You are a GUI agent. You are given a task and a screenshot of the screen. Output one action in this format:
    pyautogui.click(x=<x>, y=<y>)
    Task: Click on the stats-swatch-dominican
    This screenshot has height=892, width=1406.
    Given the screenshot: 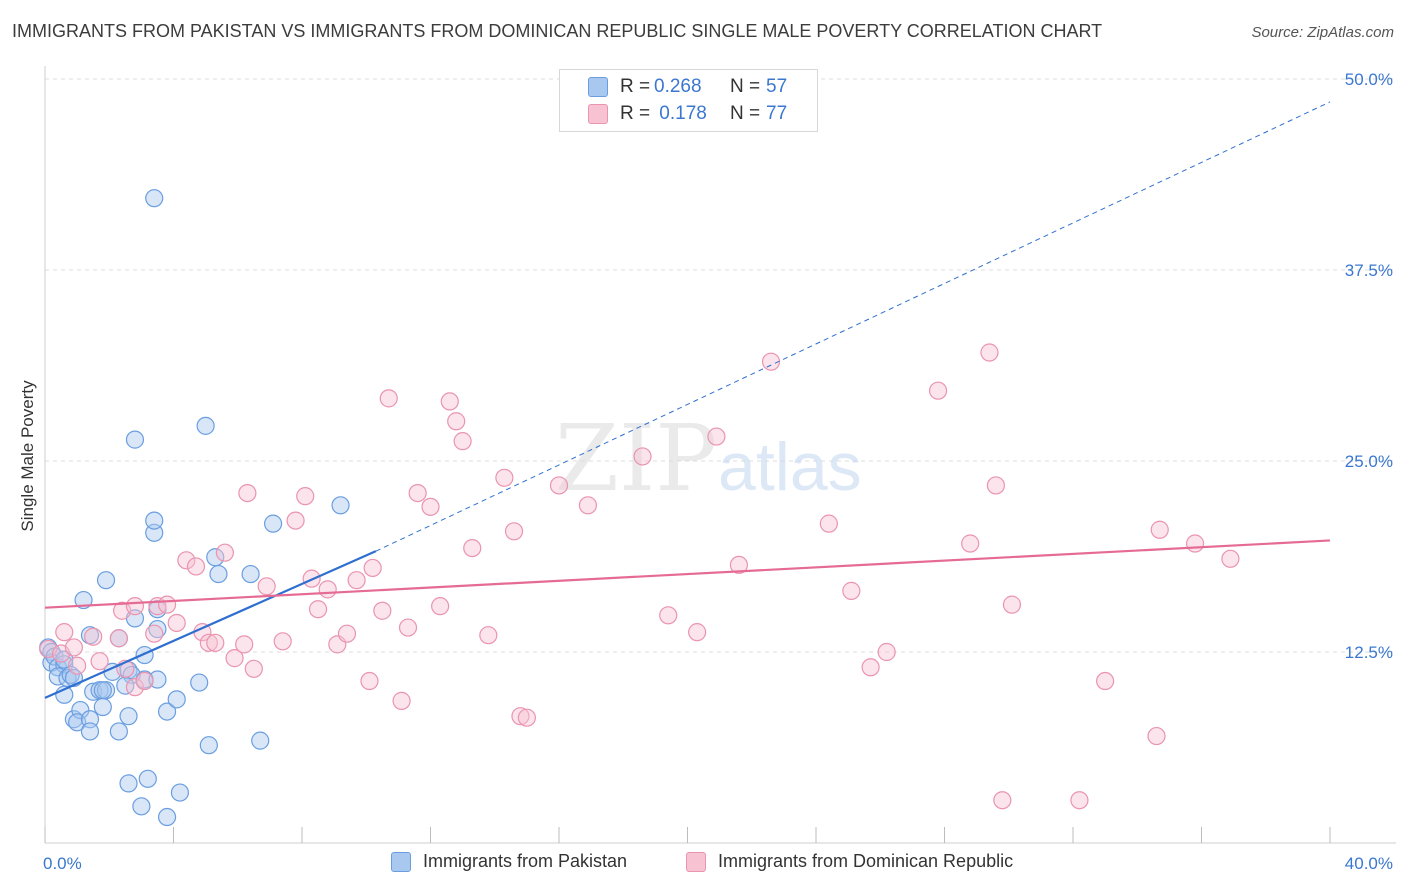 What is the action you would take?
    pyautogui.click(x=598, y=114)
    